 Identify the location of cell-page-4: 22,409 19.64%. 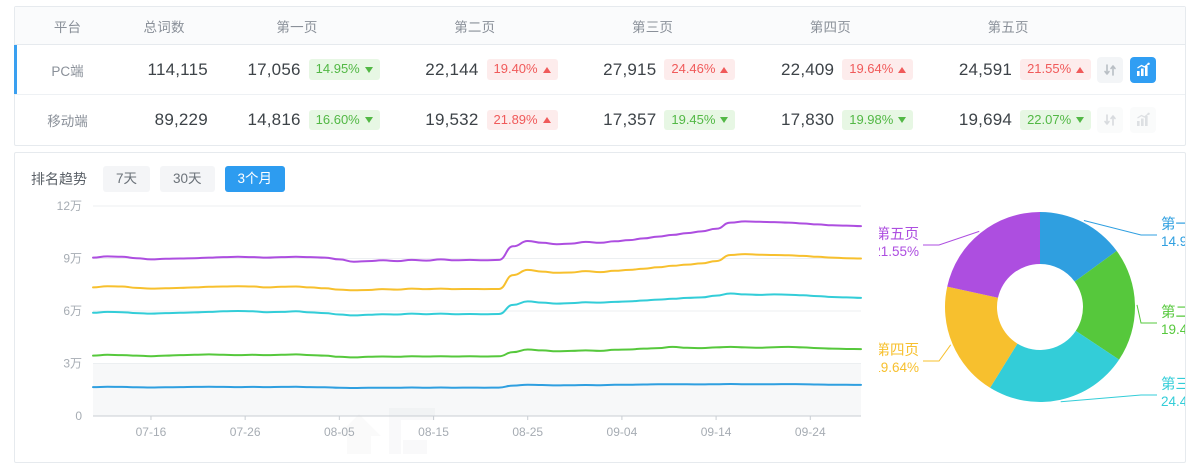
(830, 69).